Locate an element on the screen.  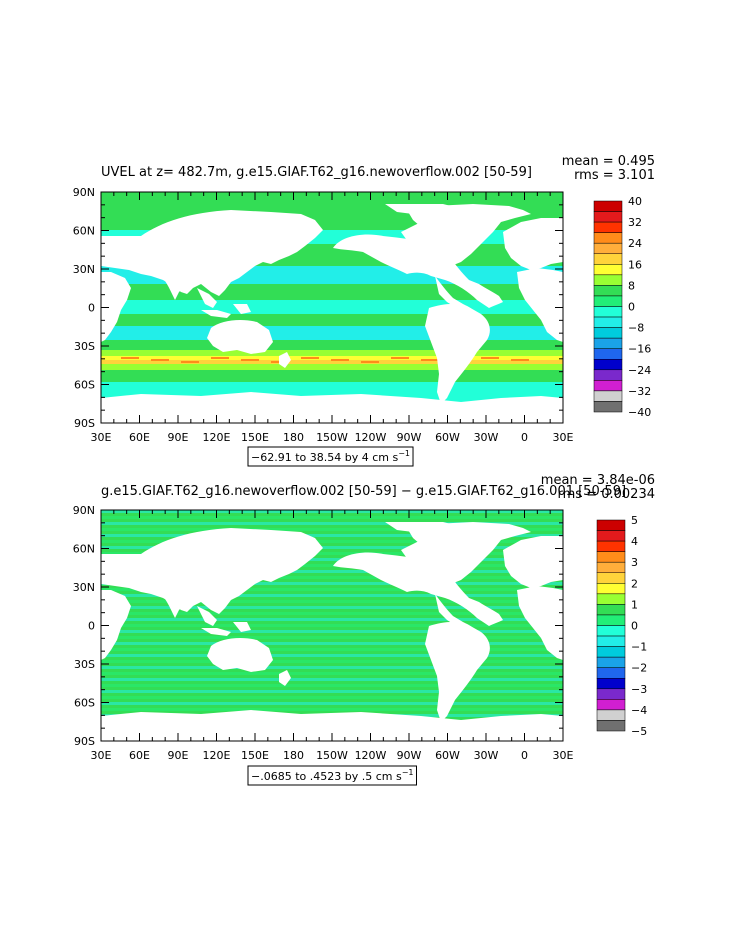
colorbar: 5 4 3 2 1 0 −1 −2 −3 −4 −5 is located at coordinates (621, 626).